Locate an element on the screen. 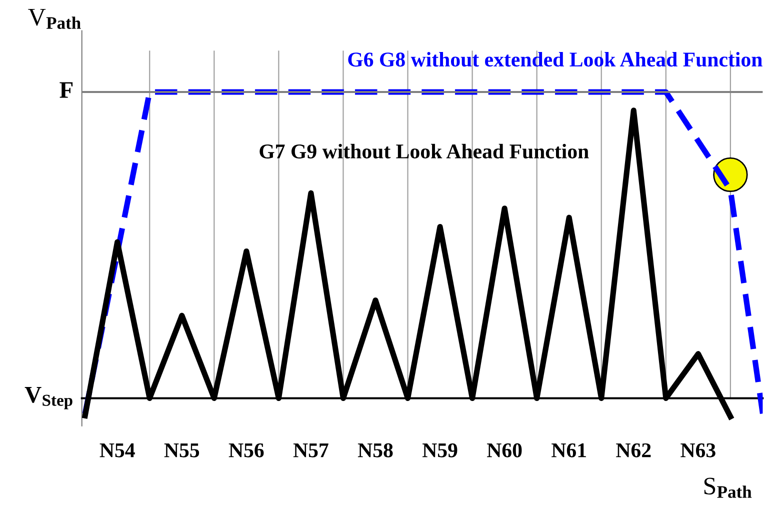 Image resolution: width=765 pixels, height=513 pixels. y-axis-title: V$_{Path}$ is located at coordinates (54, 18).